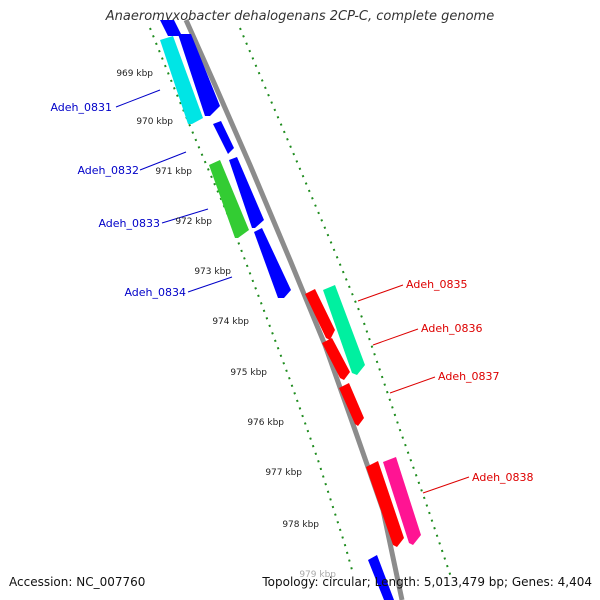 Image resolution: width=600 pixels, height=600 pixels. What do you see at coordinates (108, 170) in the screenshot?
I see `gene-label-left: Adeh_0832` at bounding box center [108, 170].